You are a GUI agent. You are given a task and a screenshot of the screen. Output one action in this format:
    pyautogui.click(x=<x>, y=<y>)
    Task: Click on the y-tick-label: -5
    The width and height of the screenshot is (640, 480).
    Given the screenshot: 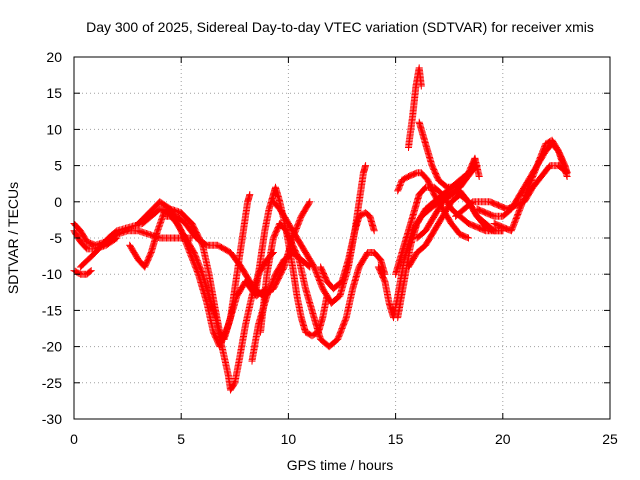 What is the action you would take?
    pyautogui.click(x=56, y=238)
    